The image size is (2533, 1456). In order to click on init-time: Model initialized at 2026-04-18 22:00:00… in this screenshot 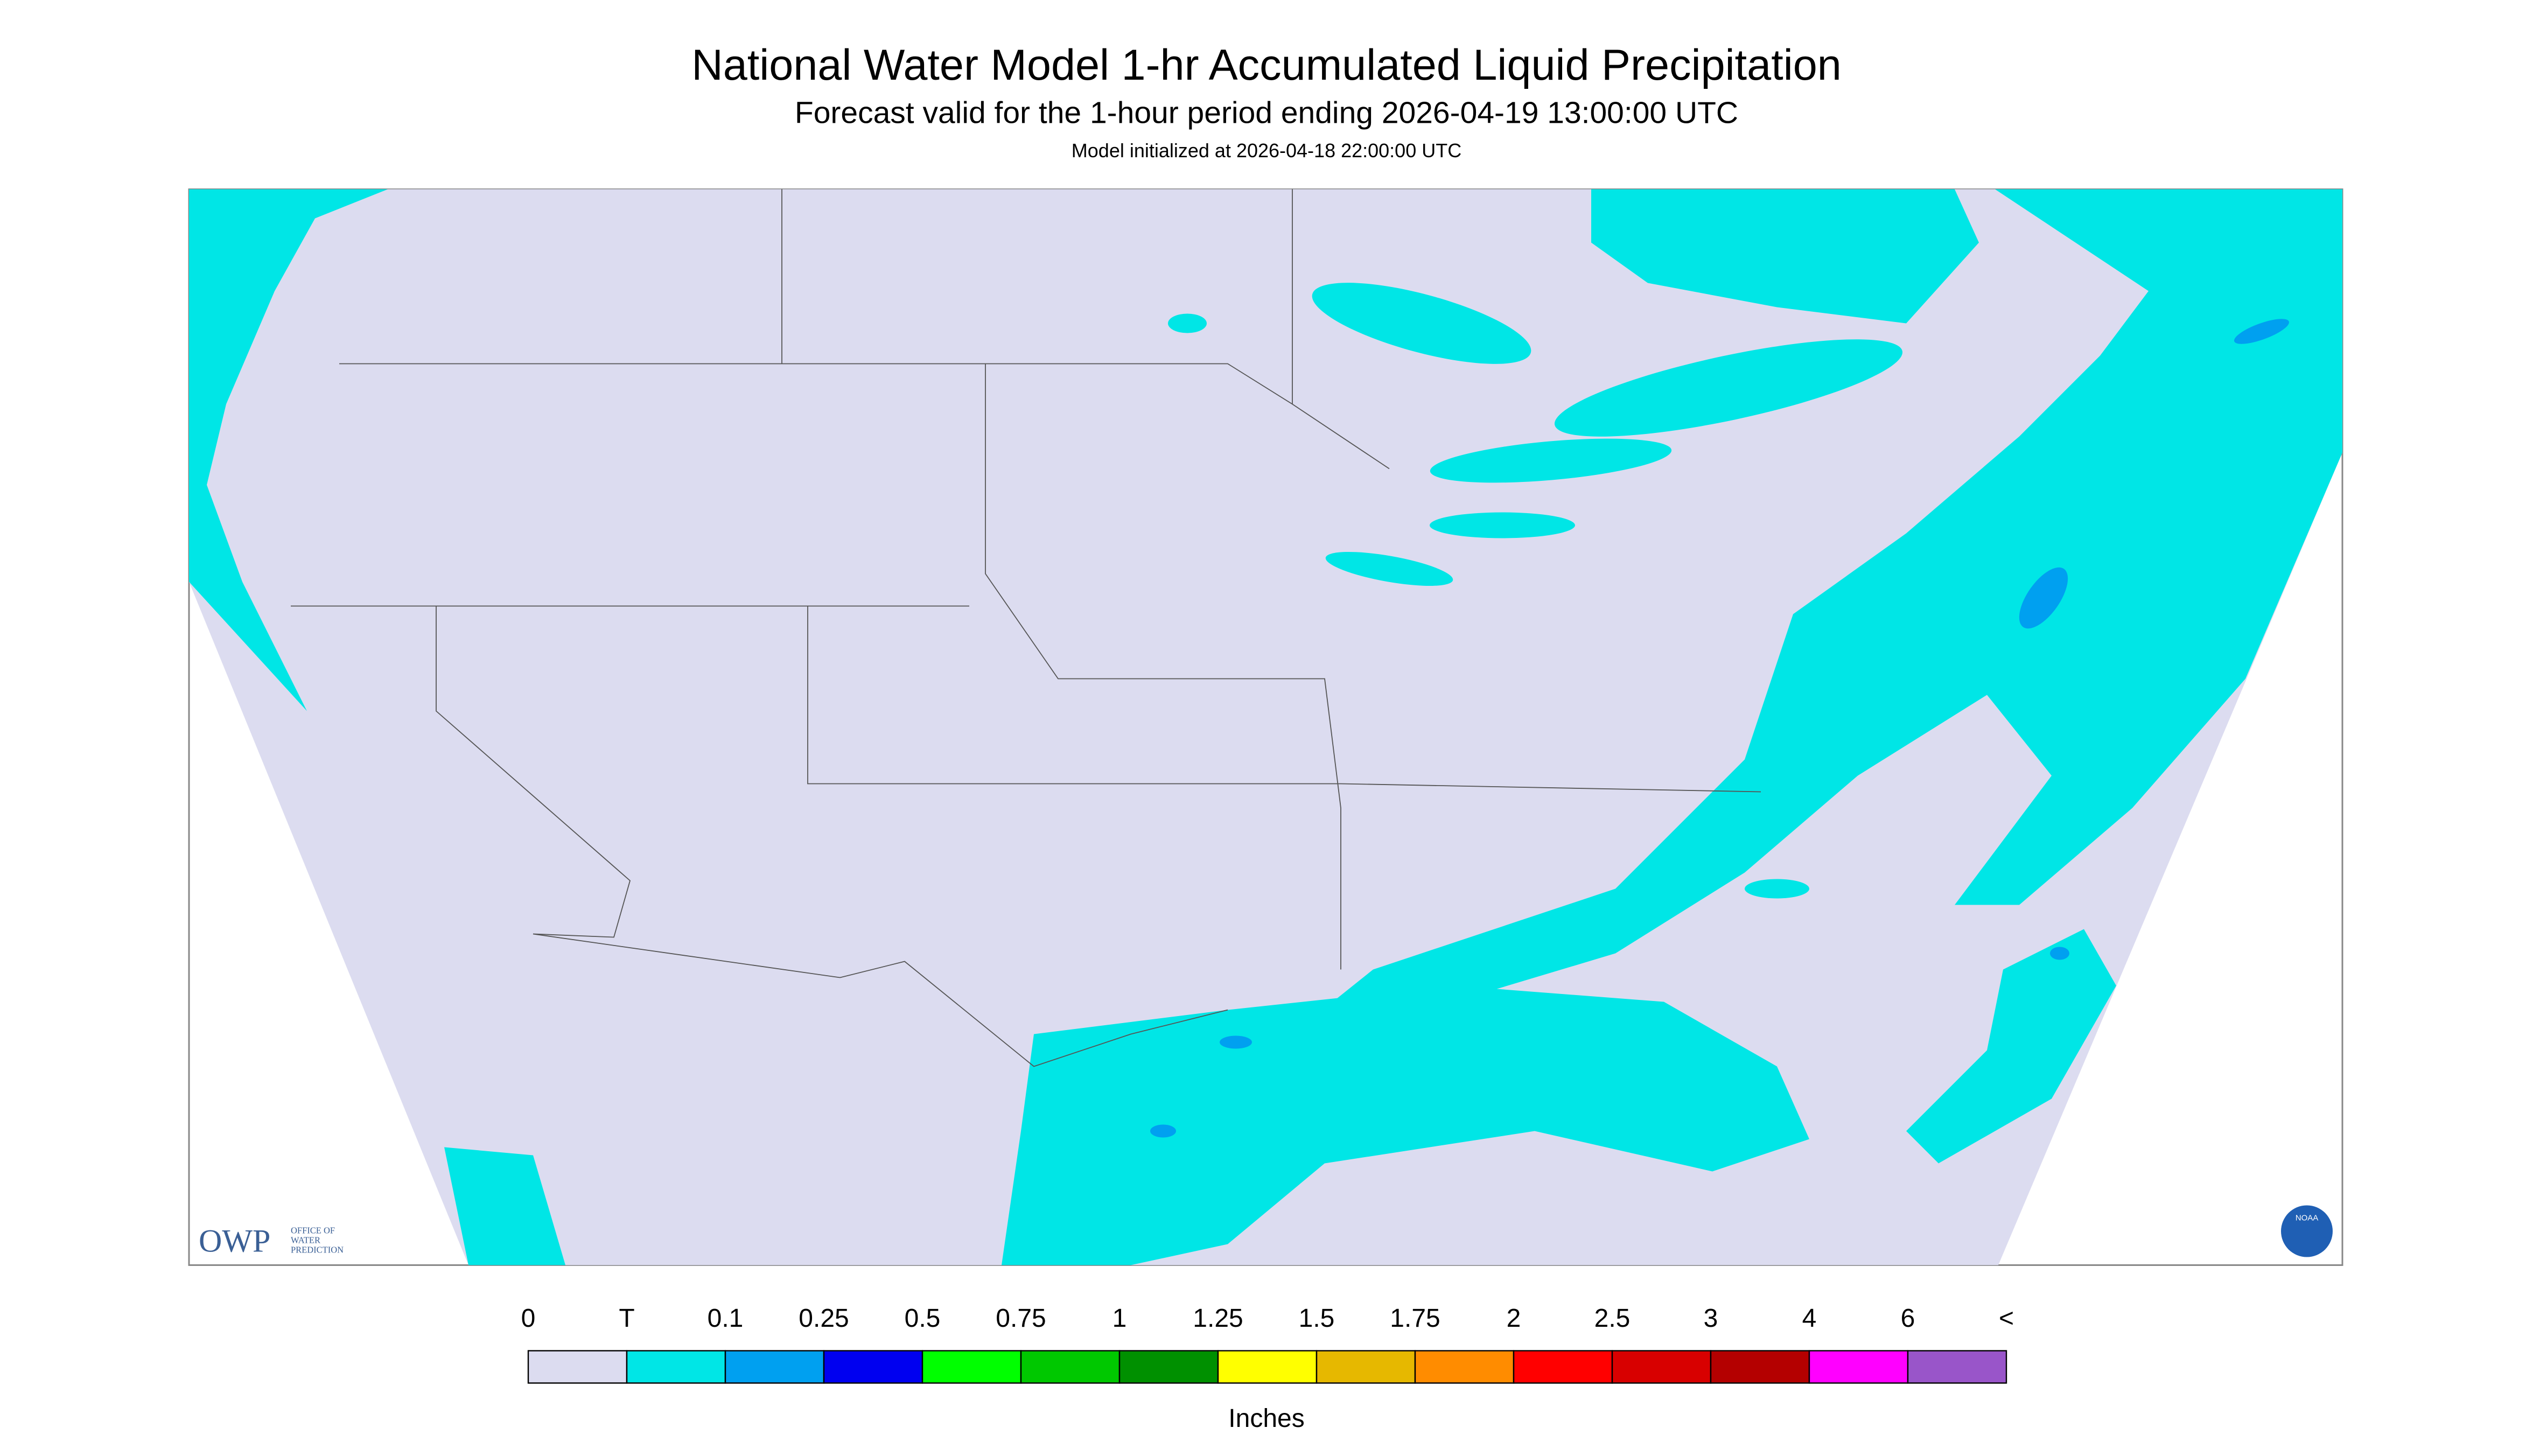, I will do `click(1266, 150)`.